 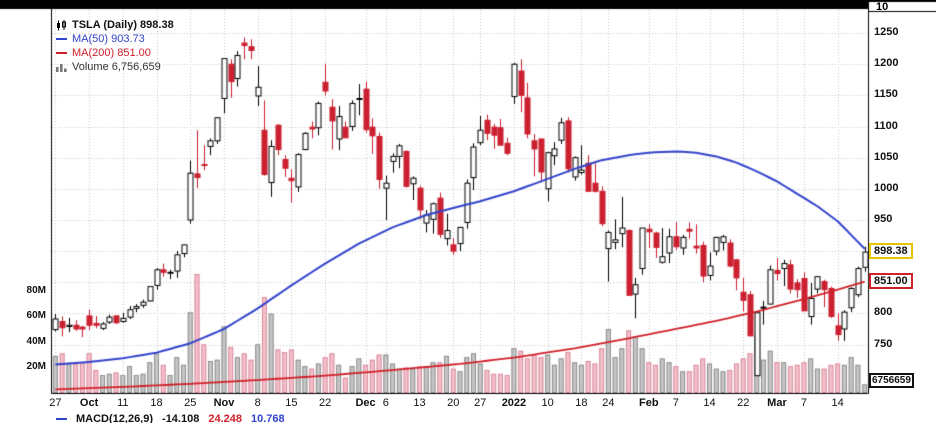 What do you see at coordinates (36, 316) in the screenshot?
I see `volume-tick-label: 60M` at bounding box center [36, 316].